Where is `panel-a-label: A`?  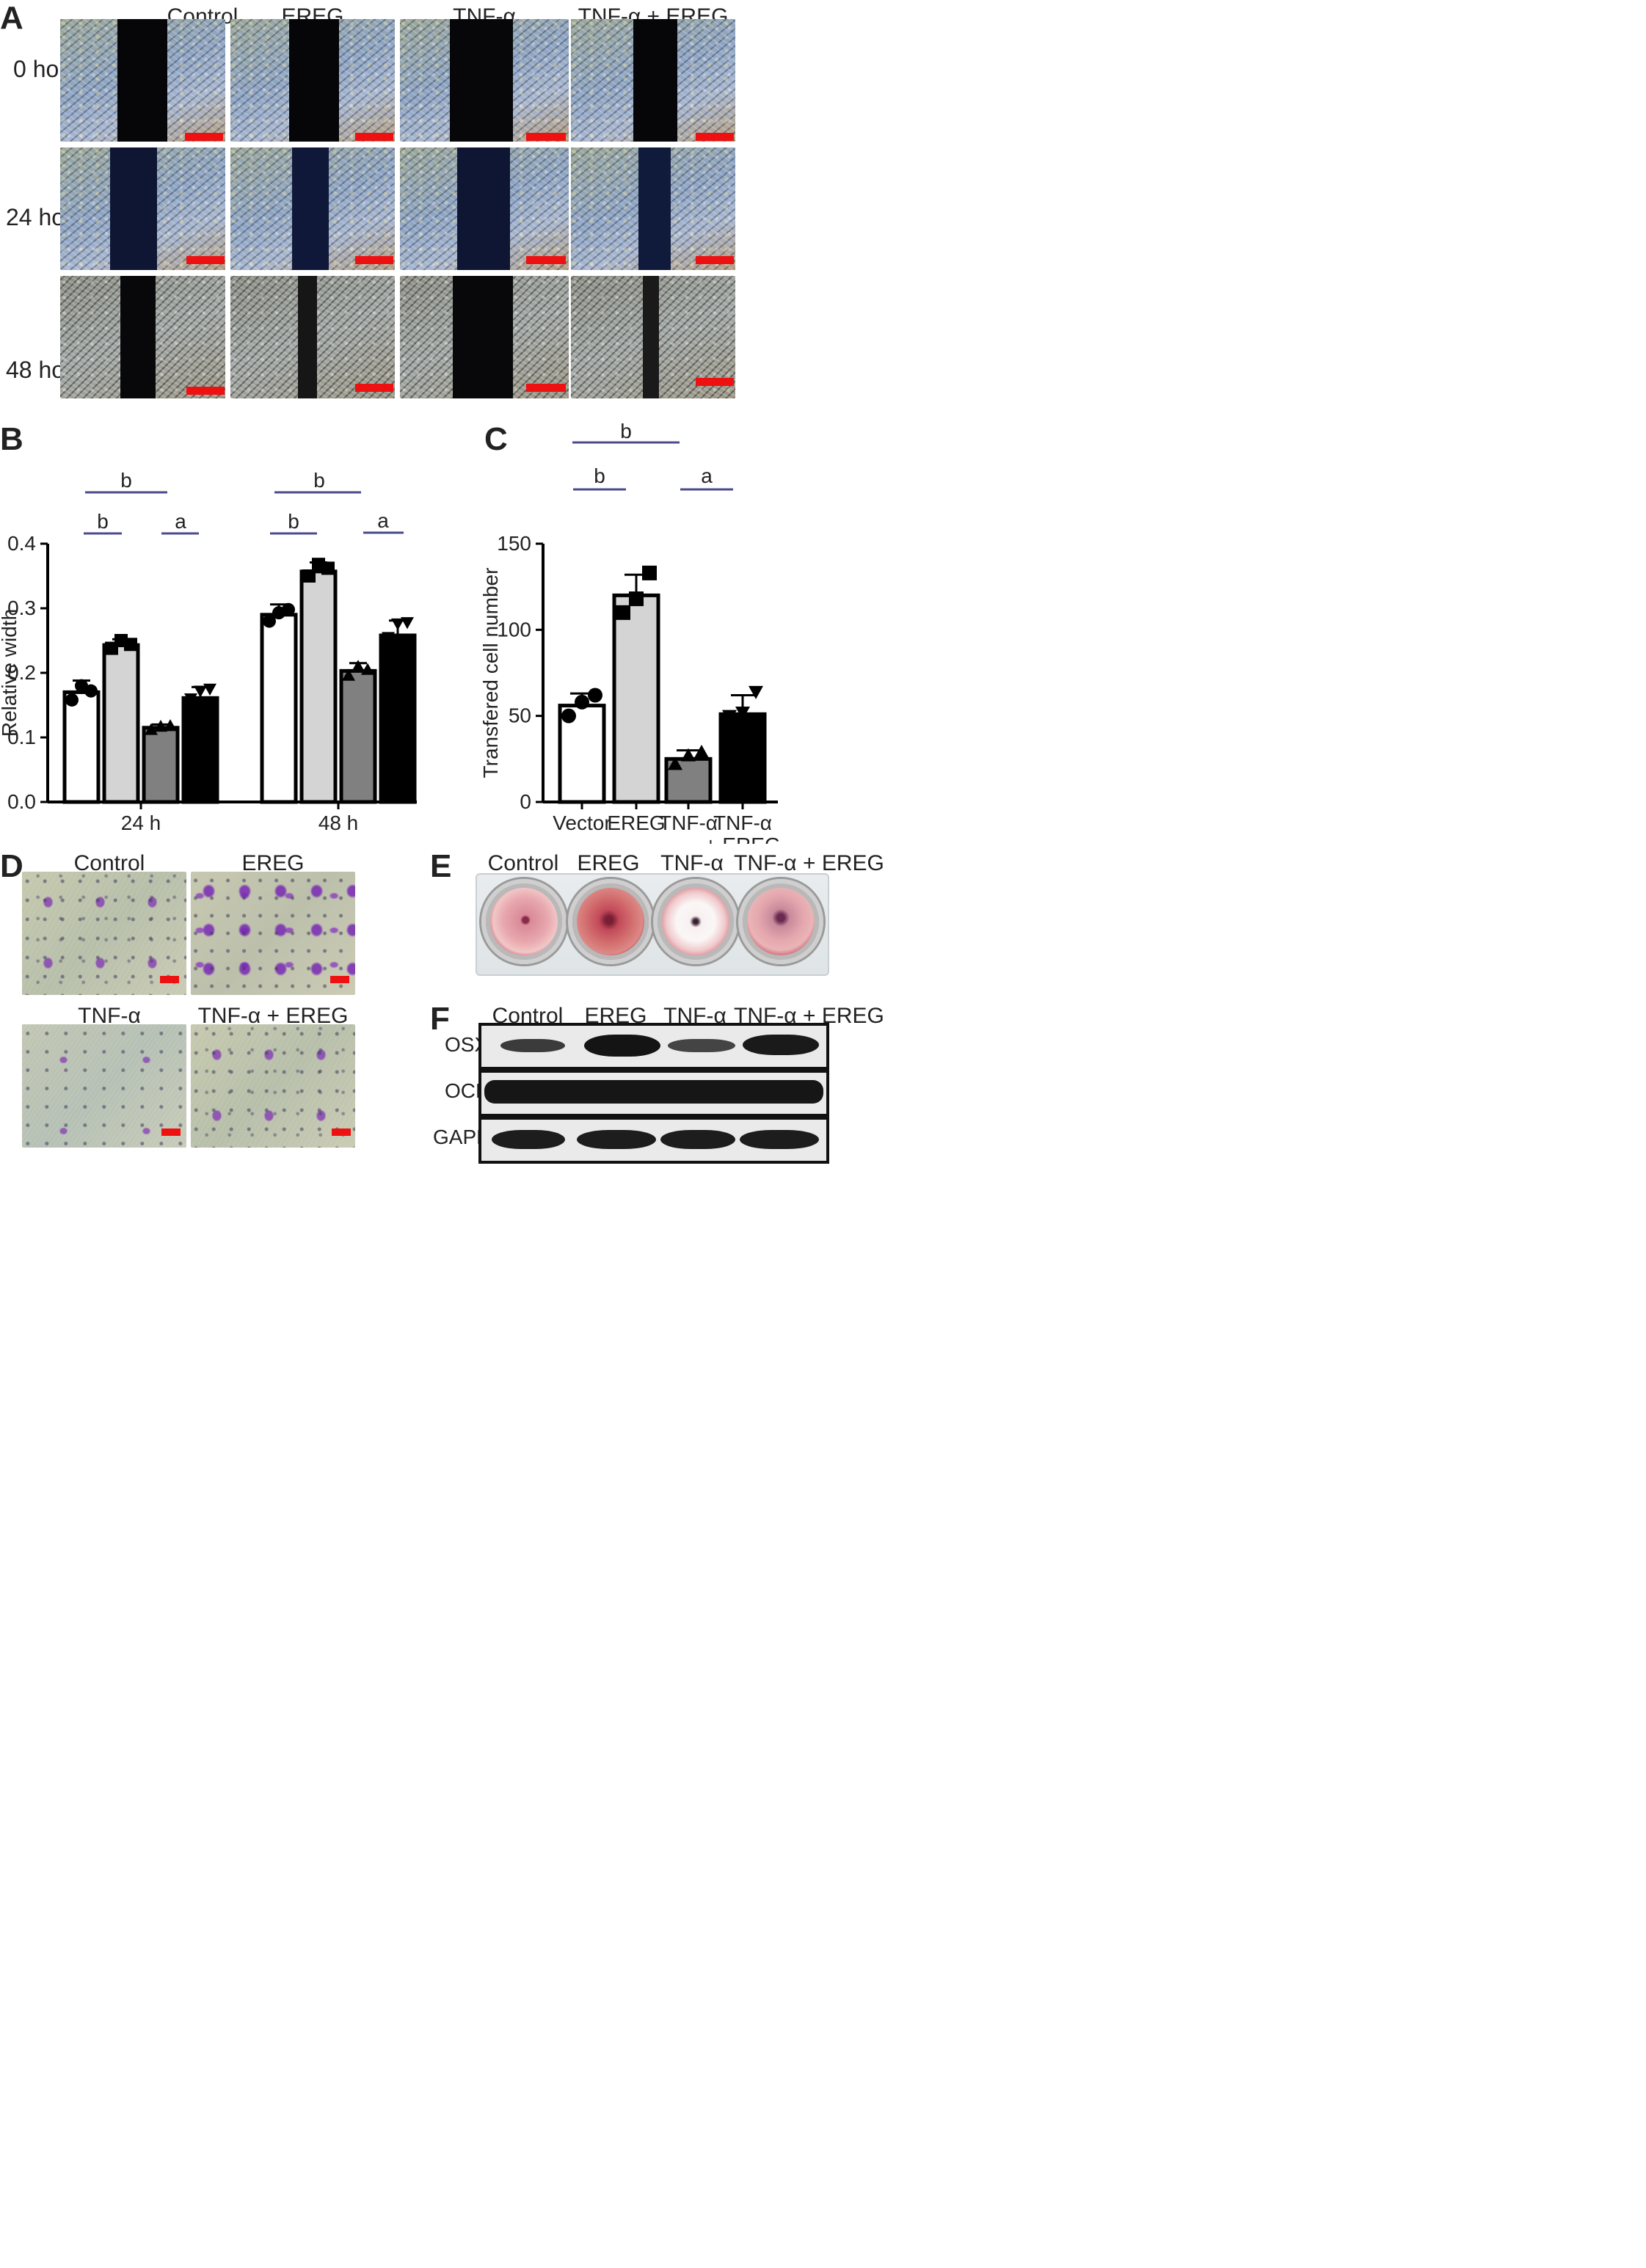
panel-a-label: A is located at coordinates (11, 18).